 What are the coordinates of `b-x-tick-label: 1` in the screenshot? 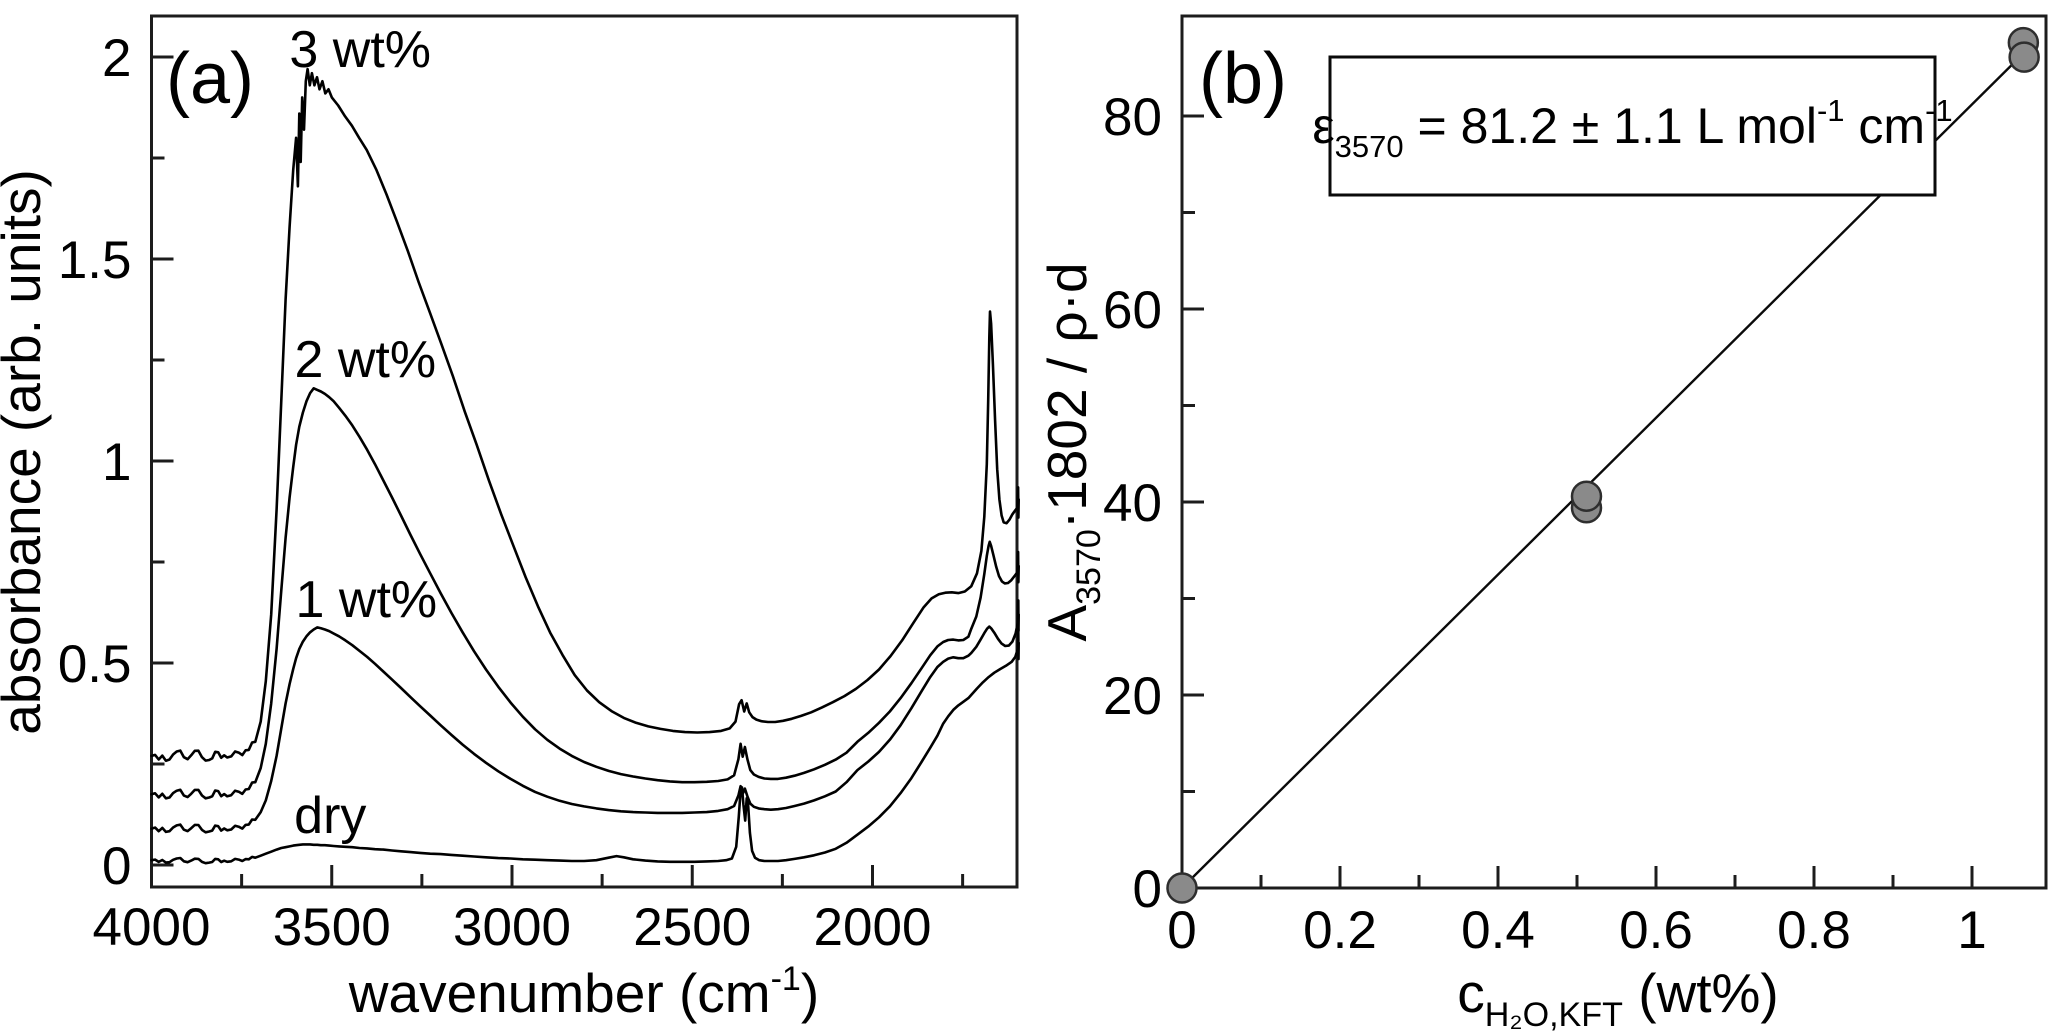 It's located at (1971, 930).